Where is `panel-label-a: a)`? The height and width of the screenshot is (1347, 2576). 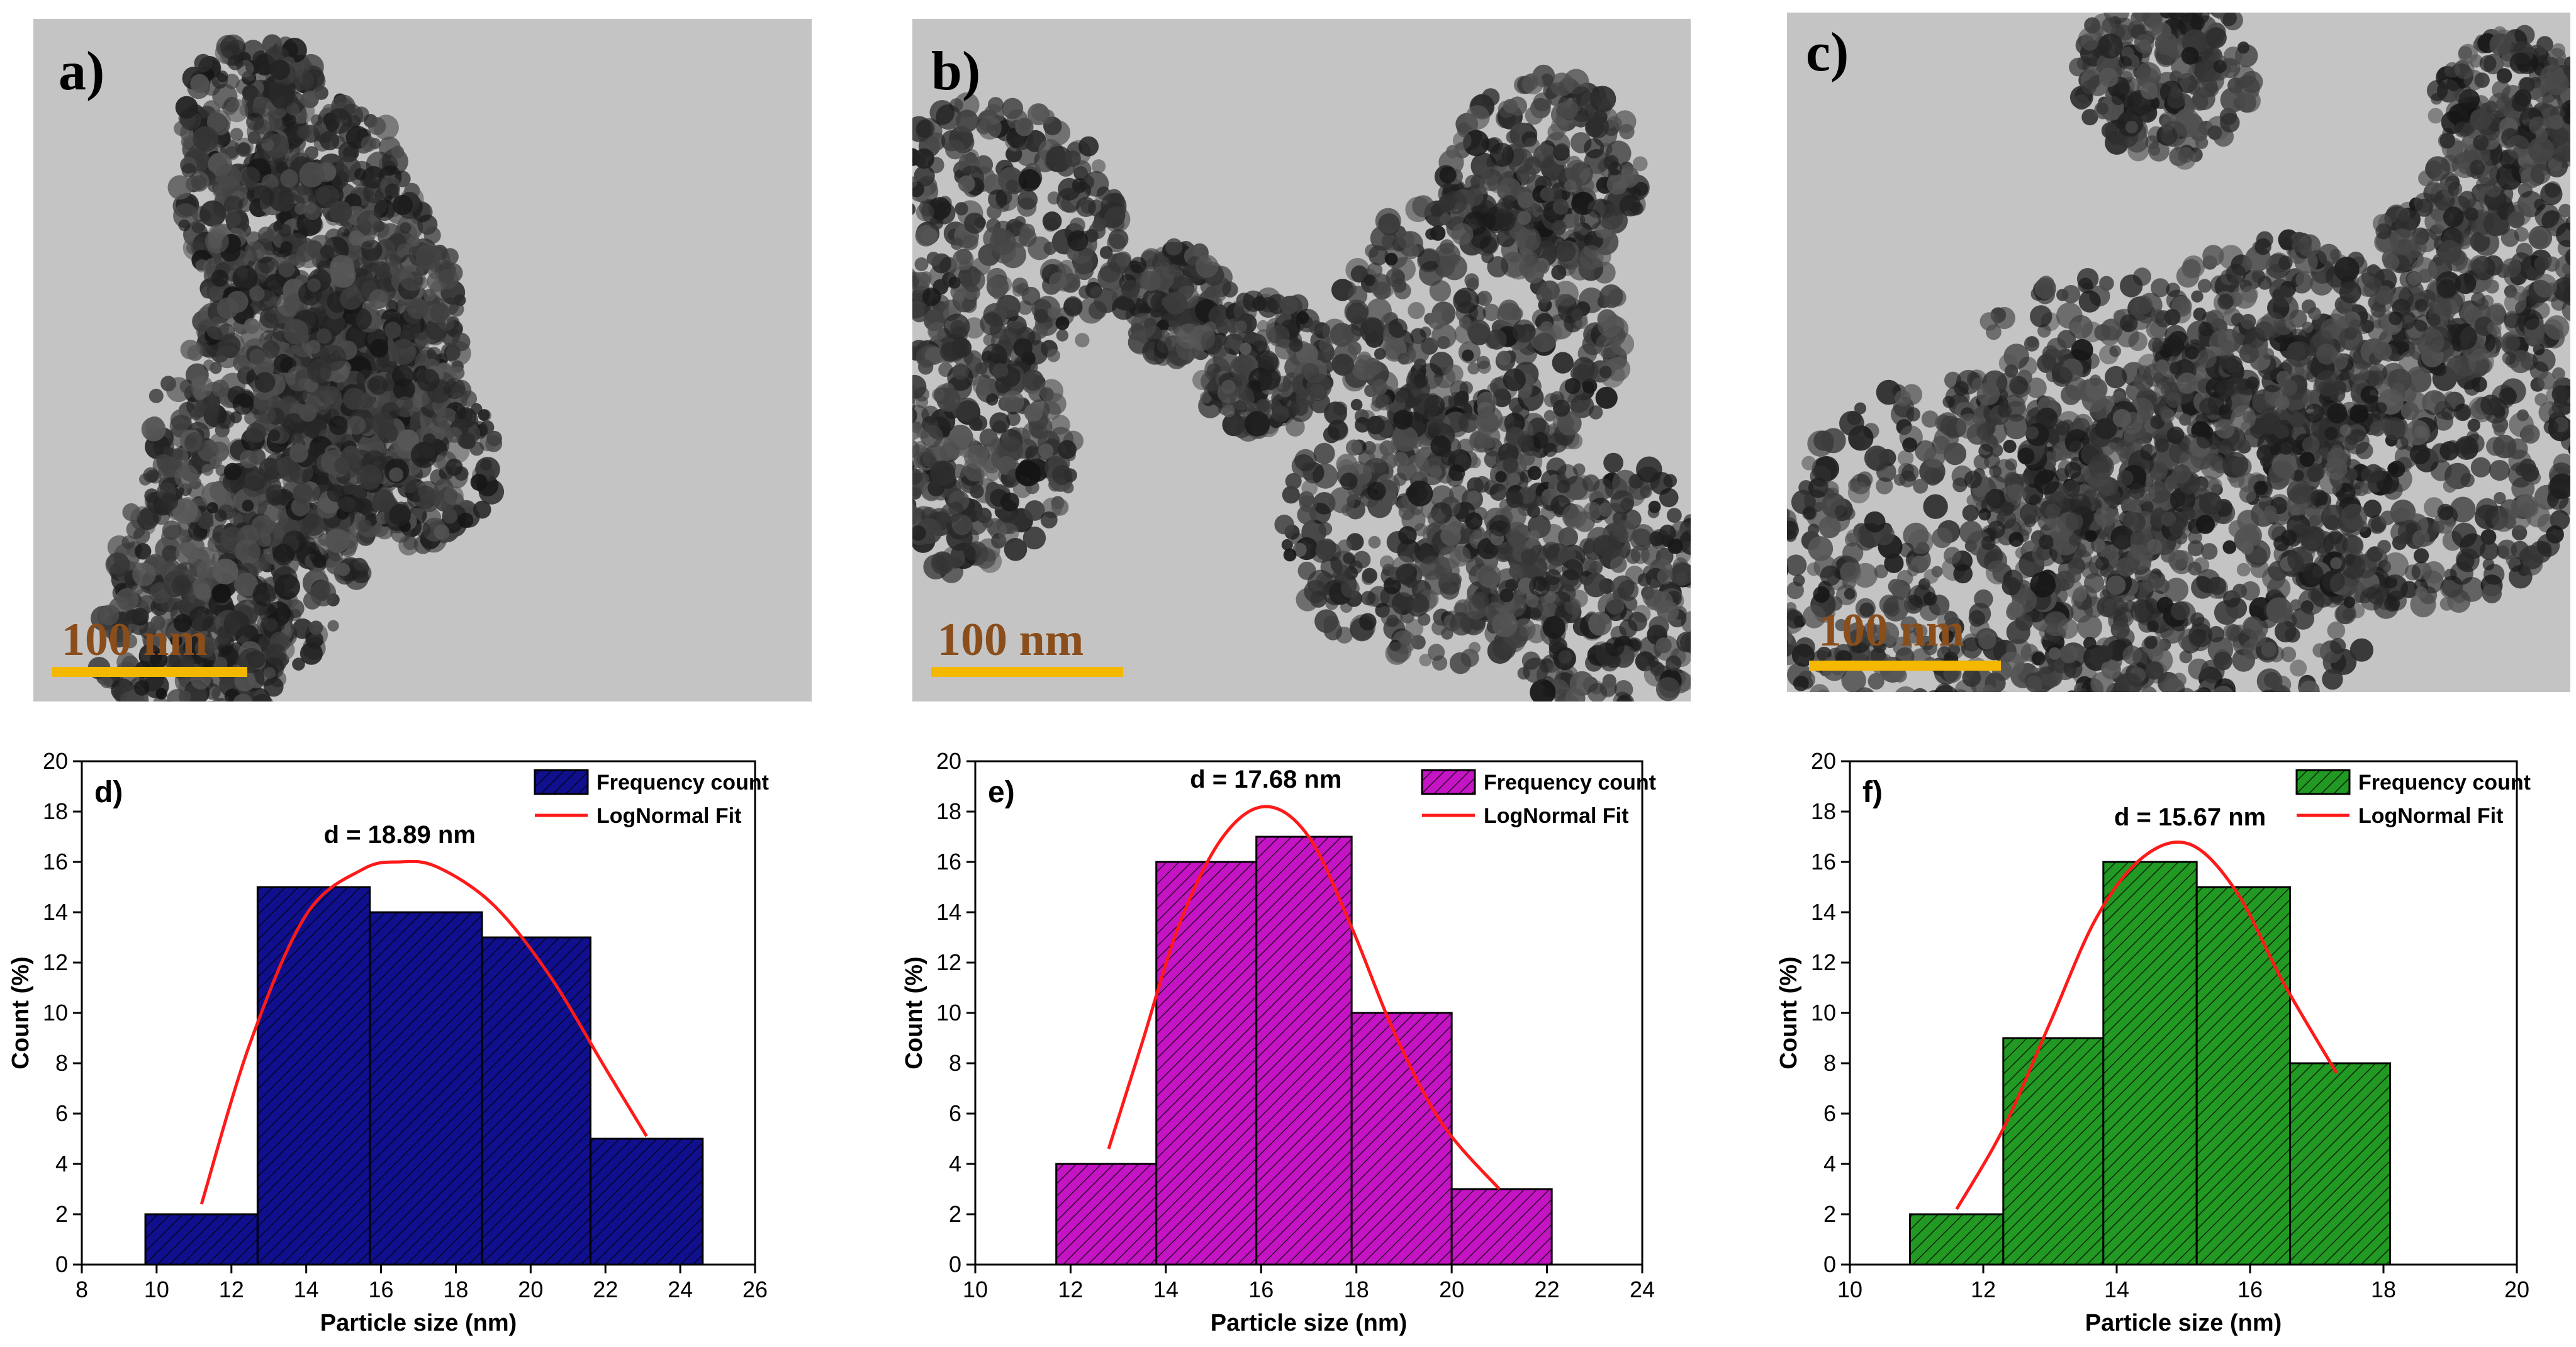 panel-label-a: a) is located at coordinates (82, 71).